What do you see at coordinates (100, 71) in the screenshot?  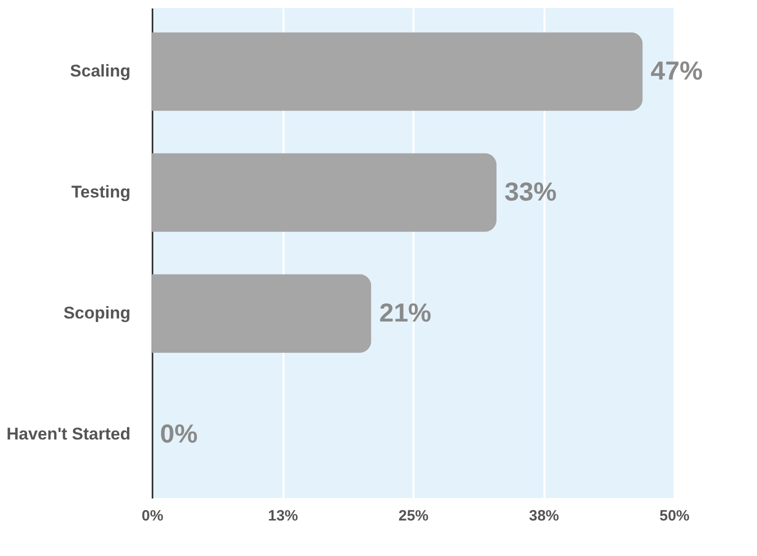 I see `y-tick-label: Scaling` at bounding box center [100, 71].